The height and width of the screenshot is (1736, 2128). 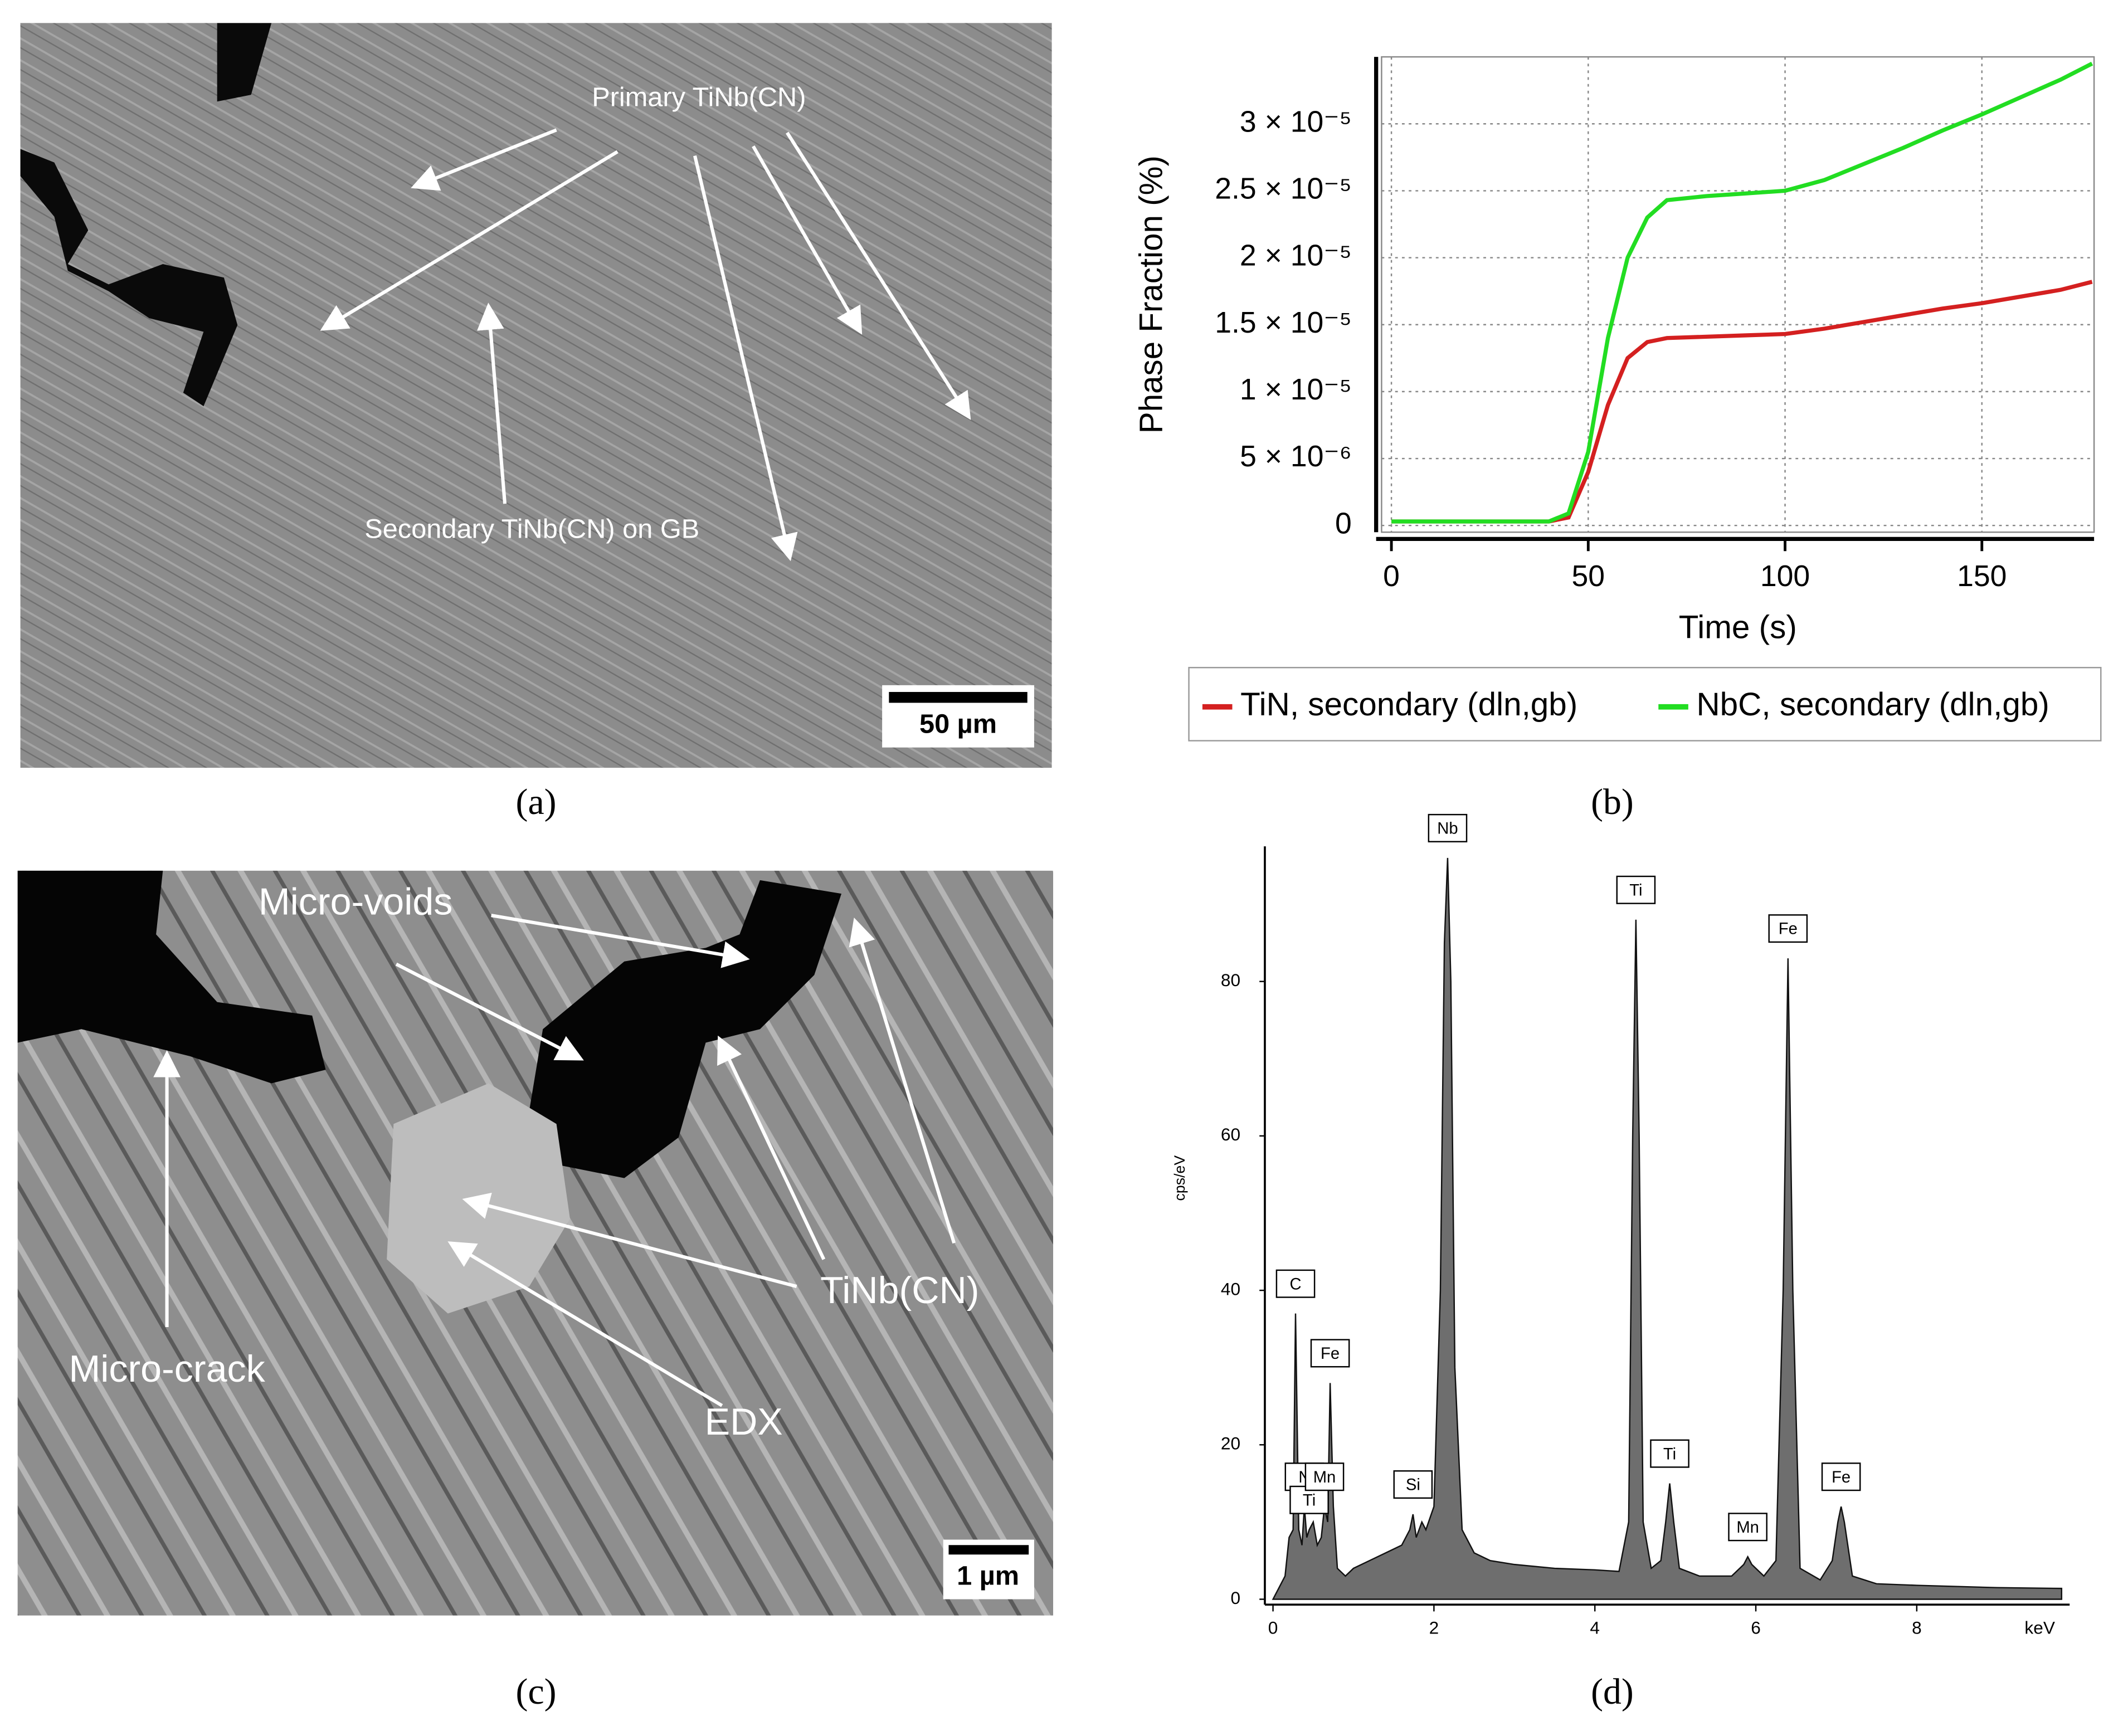 What do you see at coordinates (1589, 576) in the screenshot?
I see `x-tick-label: 50` at bounding box center [1589, 576].